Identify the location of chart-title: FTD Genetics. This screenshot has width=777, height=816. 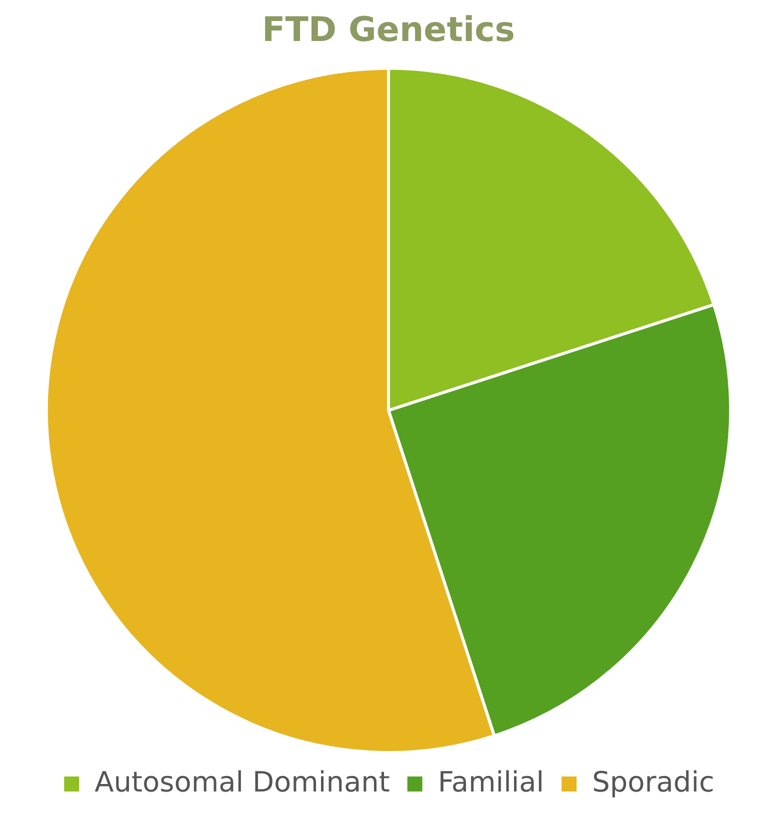
(389, 30).